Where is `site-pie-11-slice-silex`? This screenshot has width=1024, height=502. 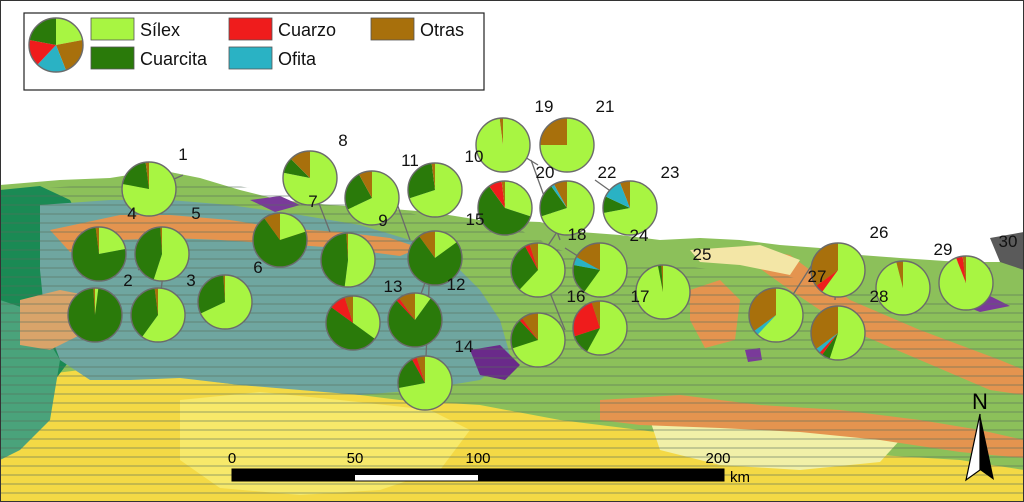
site-pie-11-slice-silex is located at coordinates (359, 260).